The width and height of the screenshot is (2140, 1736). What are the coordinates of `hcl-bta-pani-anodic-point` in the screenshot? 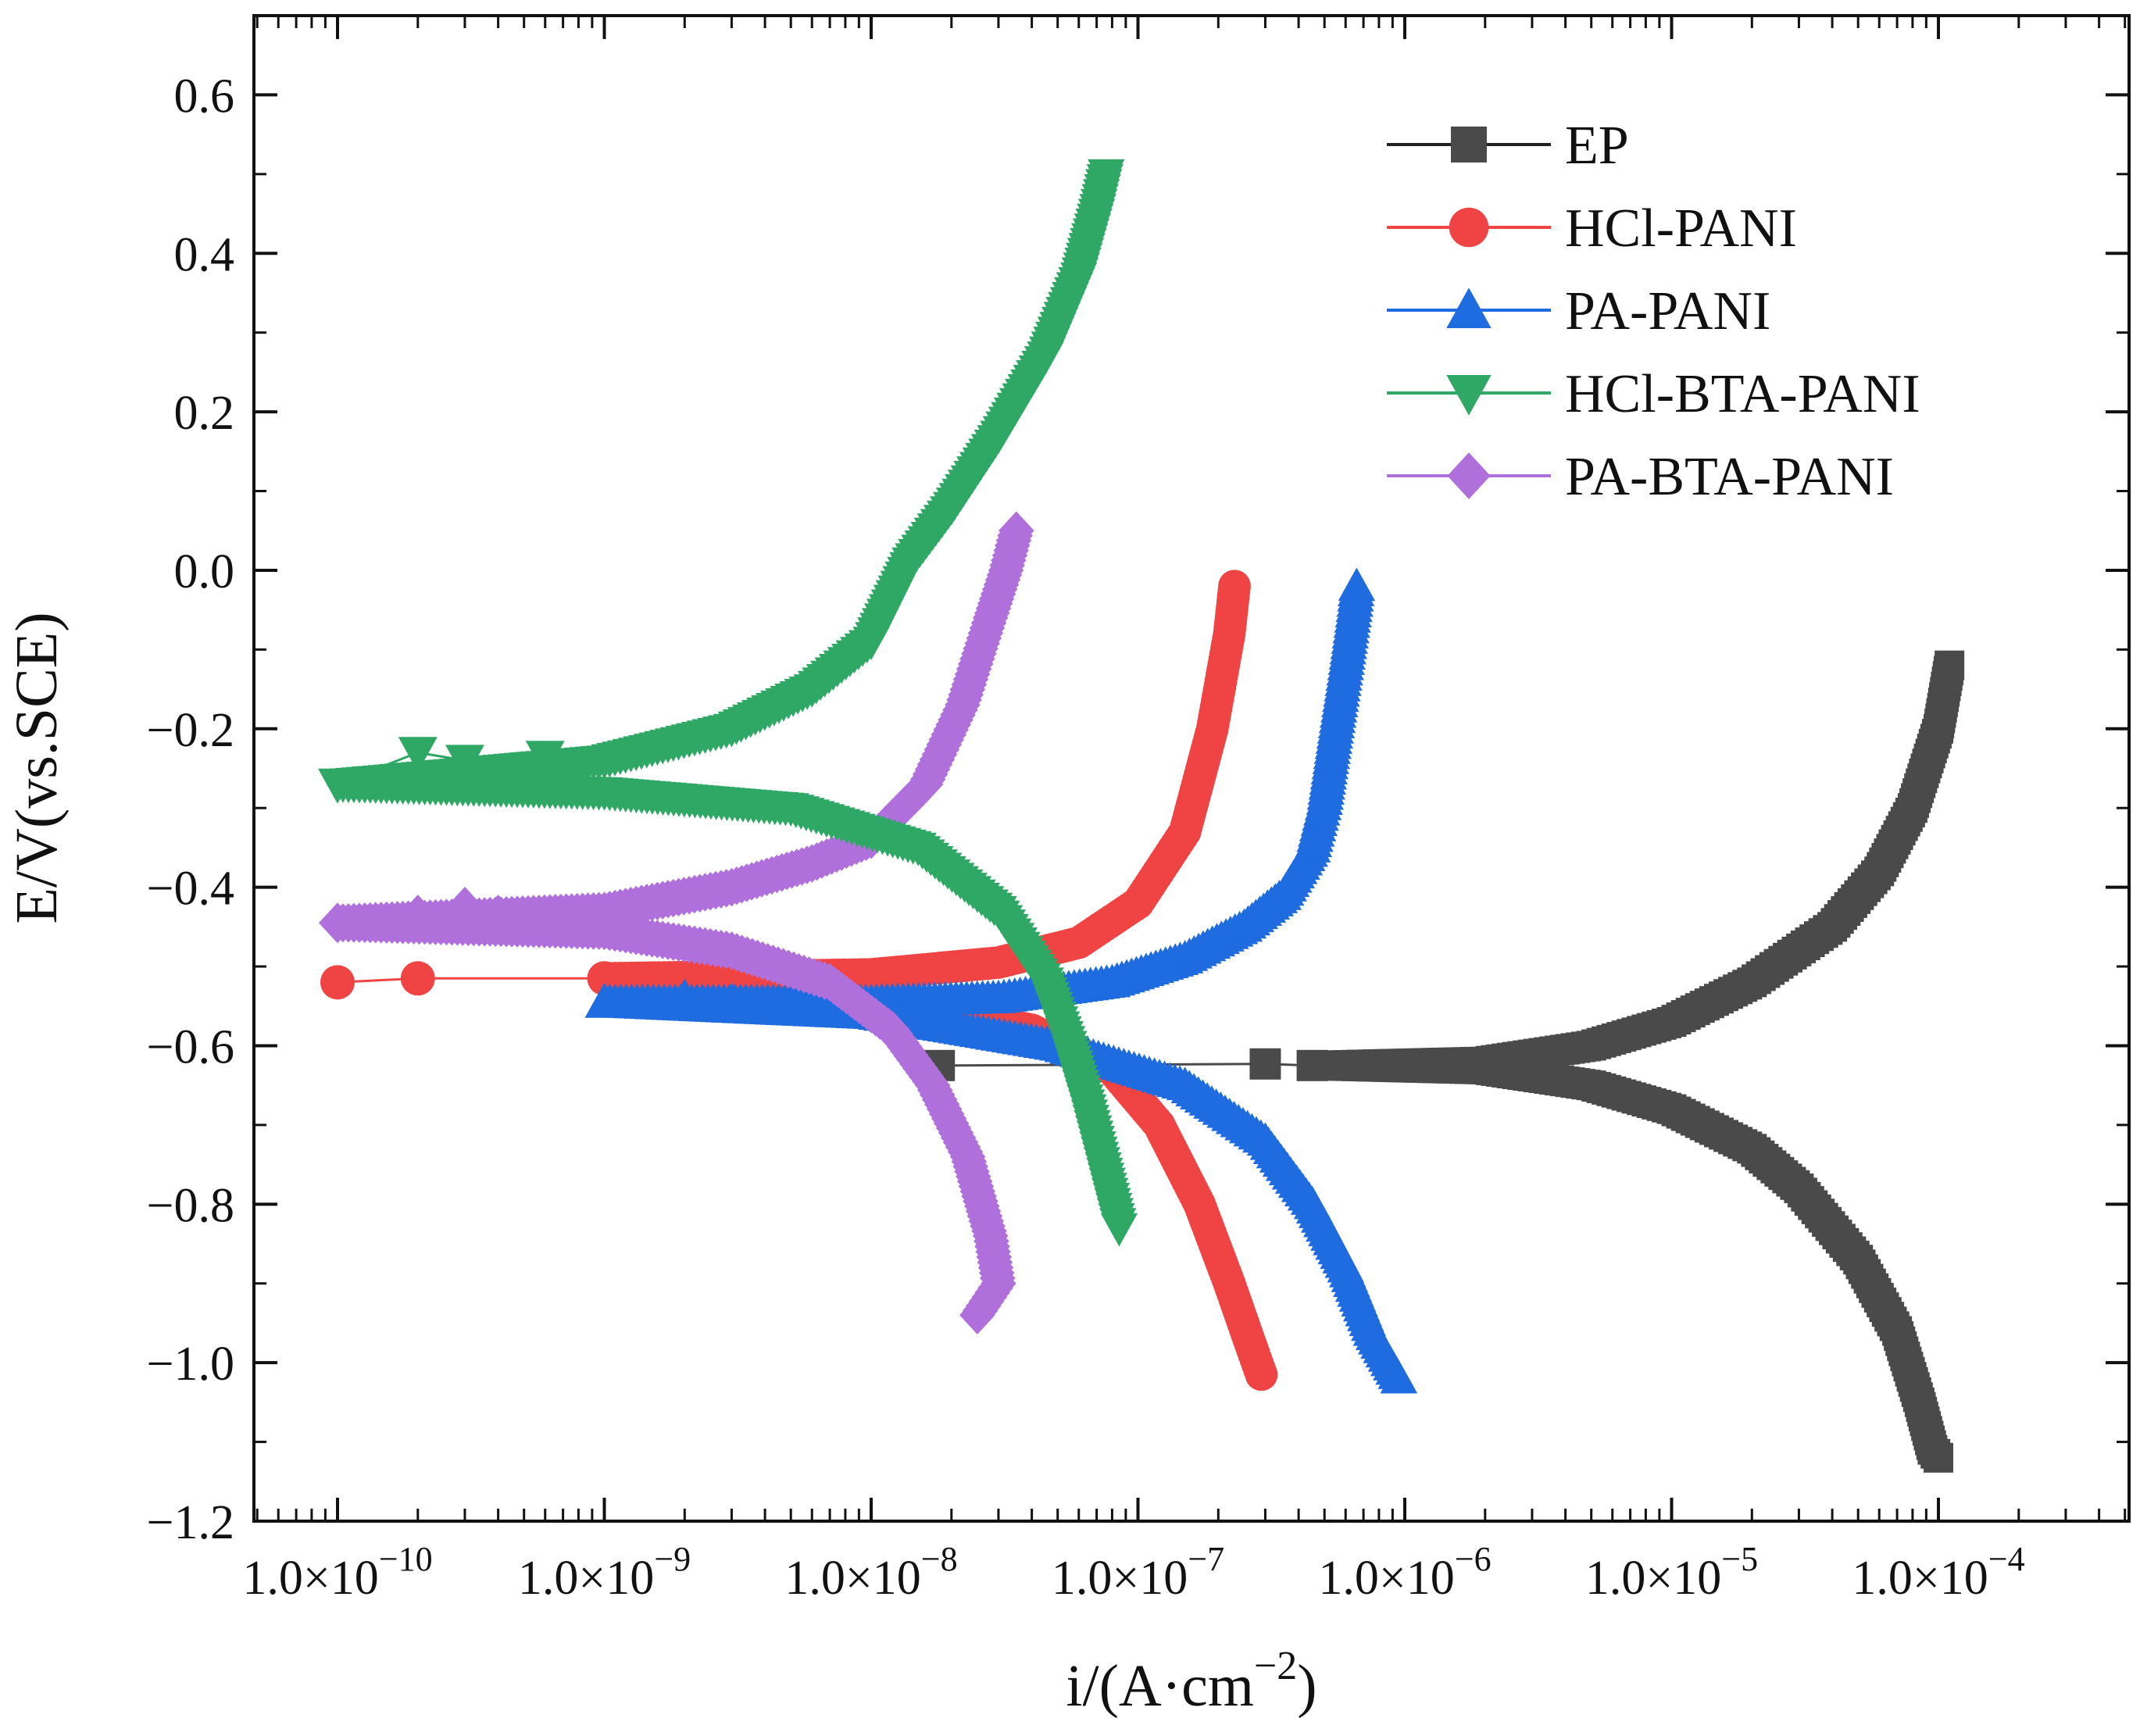 It's located at (1106, 176).